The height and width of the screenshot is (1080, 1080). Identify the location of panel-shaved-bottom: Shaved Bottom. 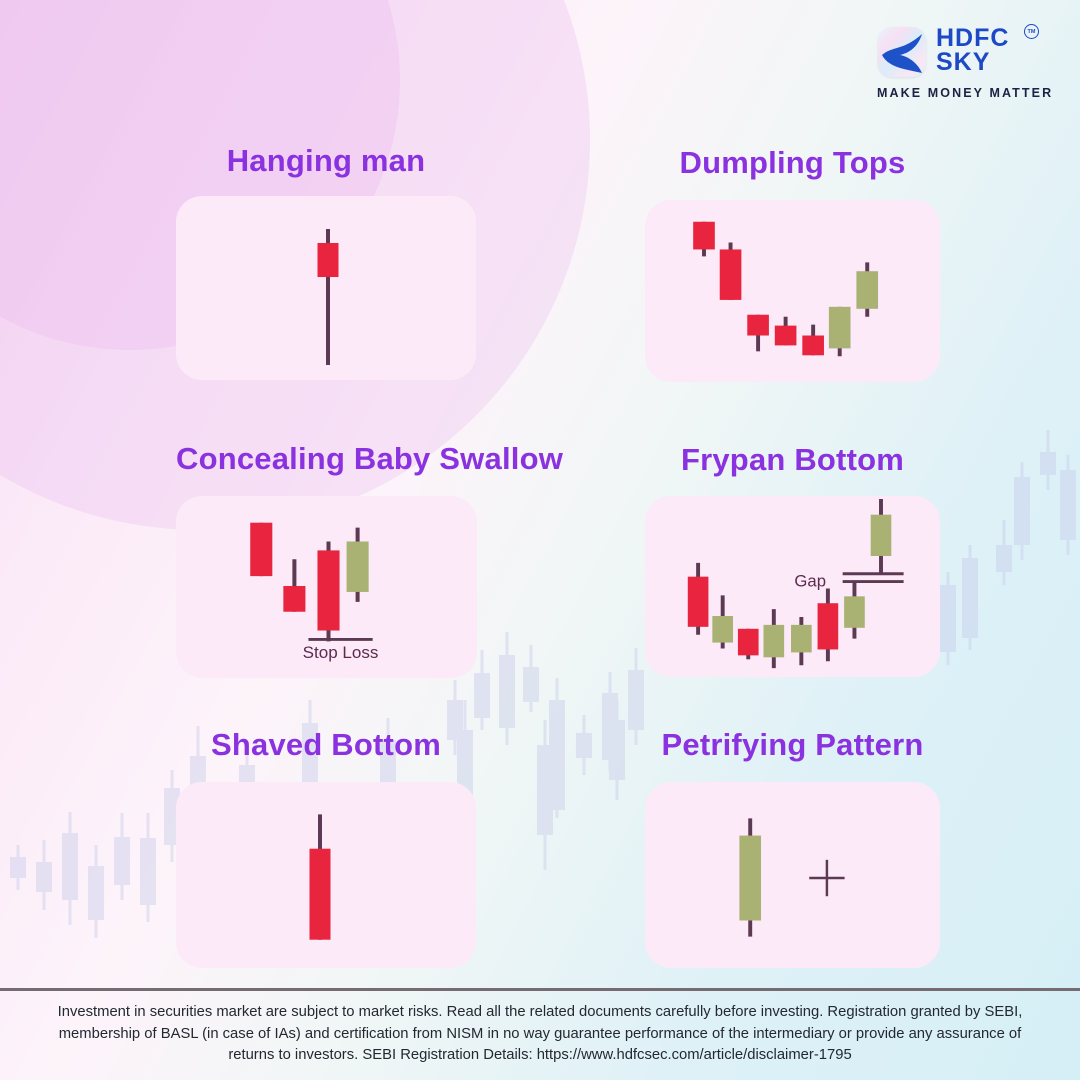
(326, 847).